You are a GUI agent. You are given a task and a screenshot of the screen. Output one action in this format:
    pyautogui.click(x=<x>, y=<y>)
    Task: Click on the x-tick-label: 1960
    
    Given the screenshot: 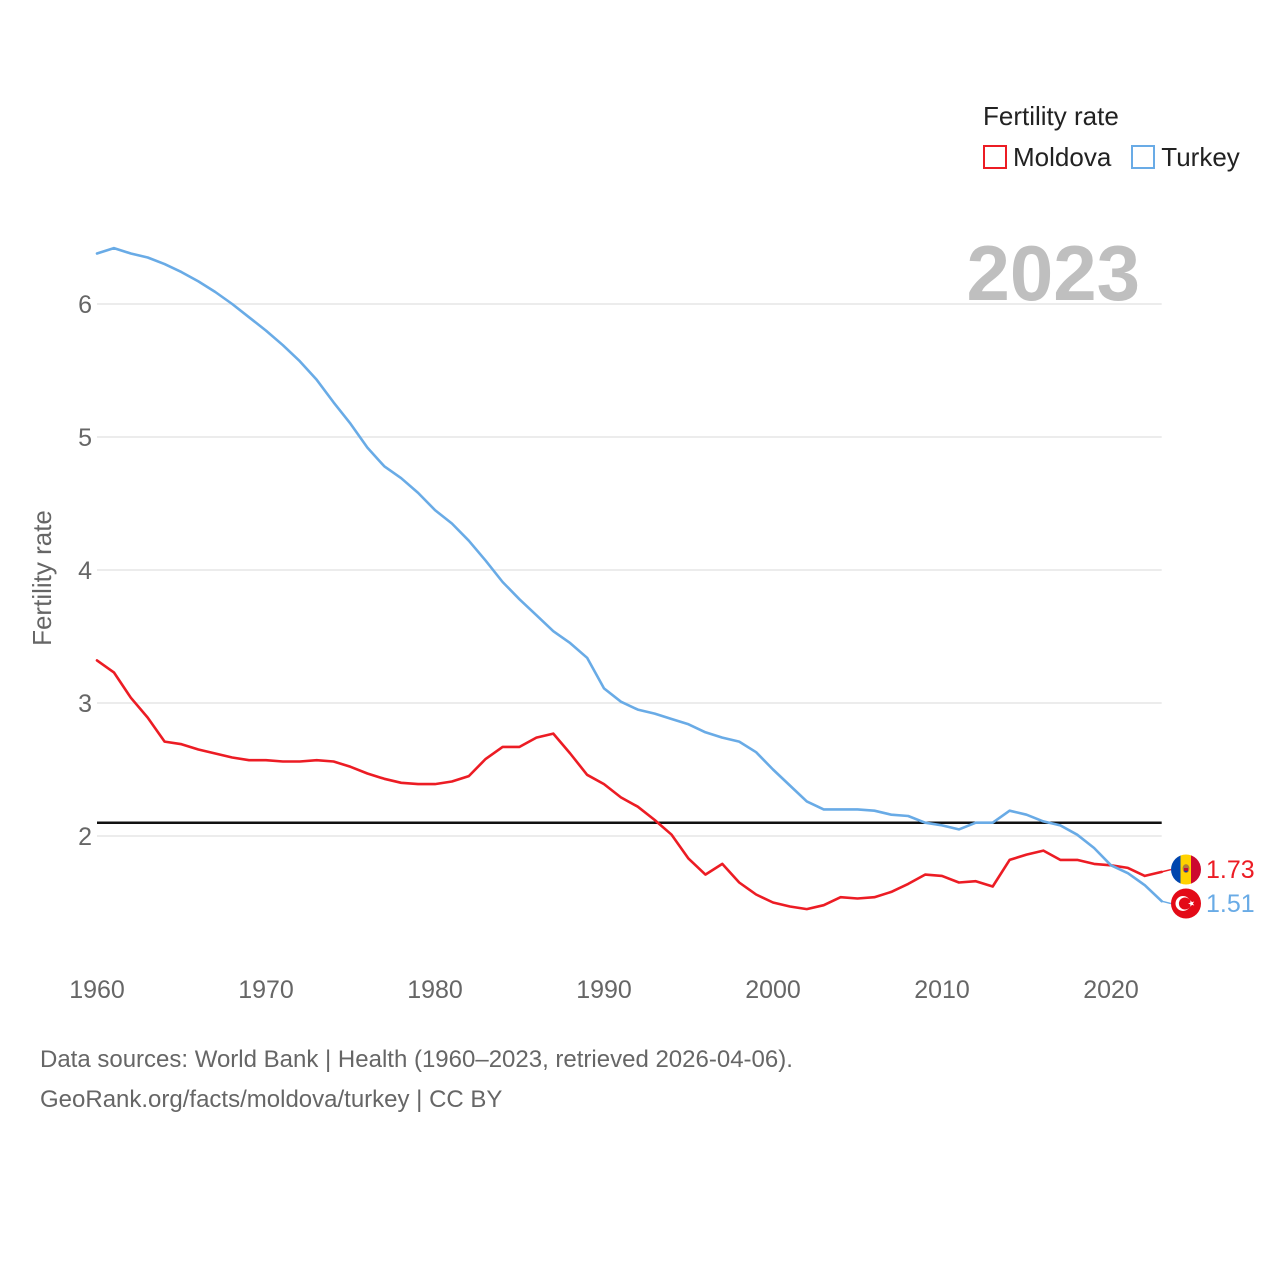 What is the action you would take?
    pyautogui.click(x=97, y=990)
    